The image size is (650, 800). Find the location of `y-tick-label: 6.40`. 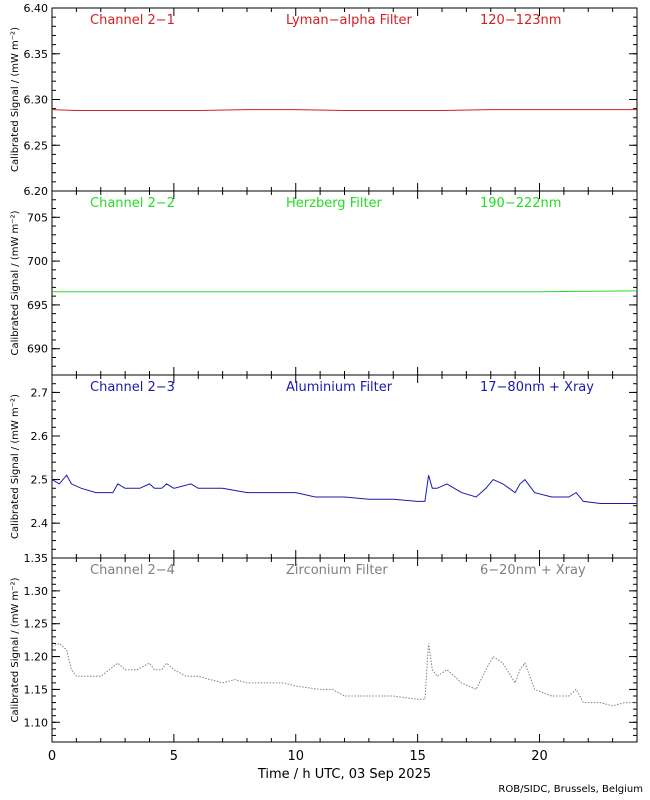

y-tick-label: 6.40 is located at coordinates (36, 8).